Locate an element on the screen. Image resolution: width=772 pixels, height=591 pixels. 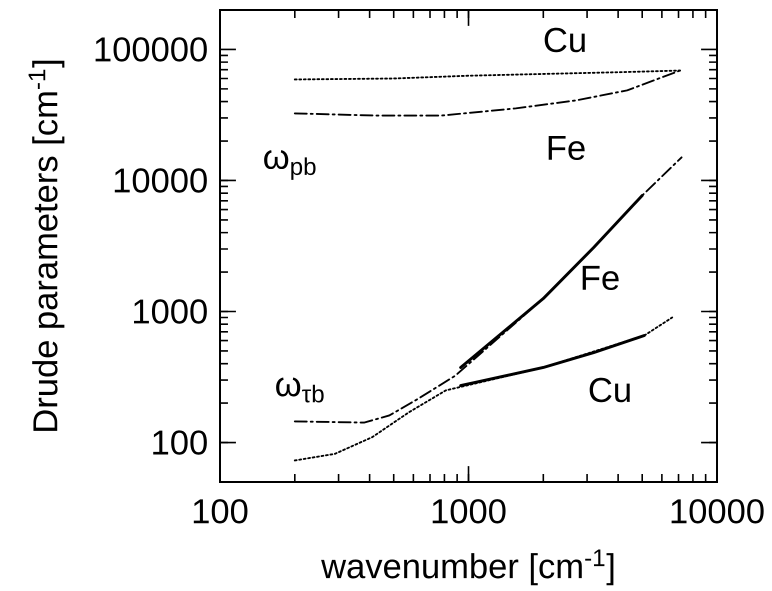
x-axis-title: wavenumber [cm$^{-1}$] is located at coordinates (467, 567).